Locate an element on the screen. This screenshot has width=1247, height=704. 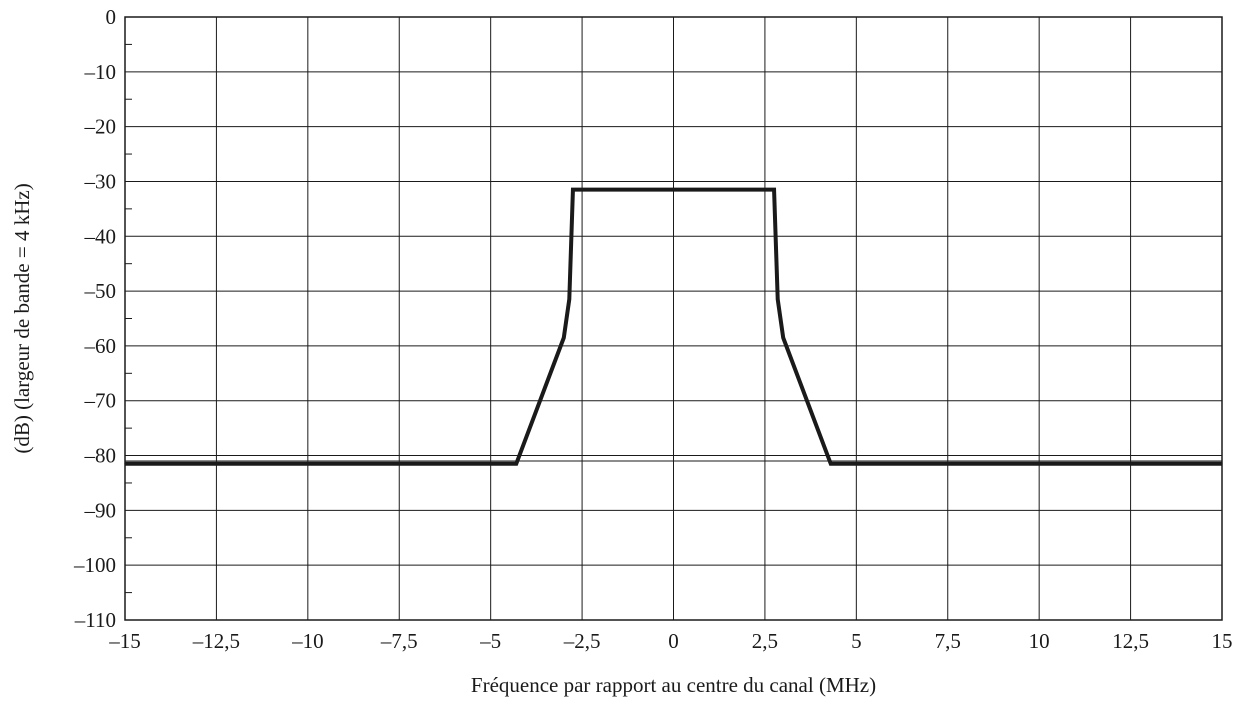
x-tick-label: –7,5 is located at coordinates (399, 641).